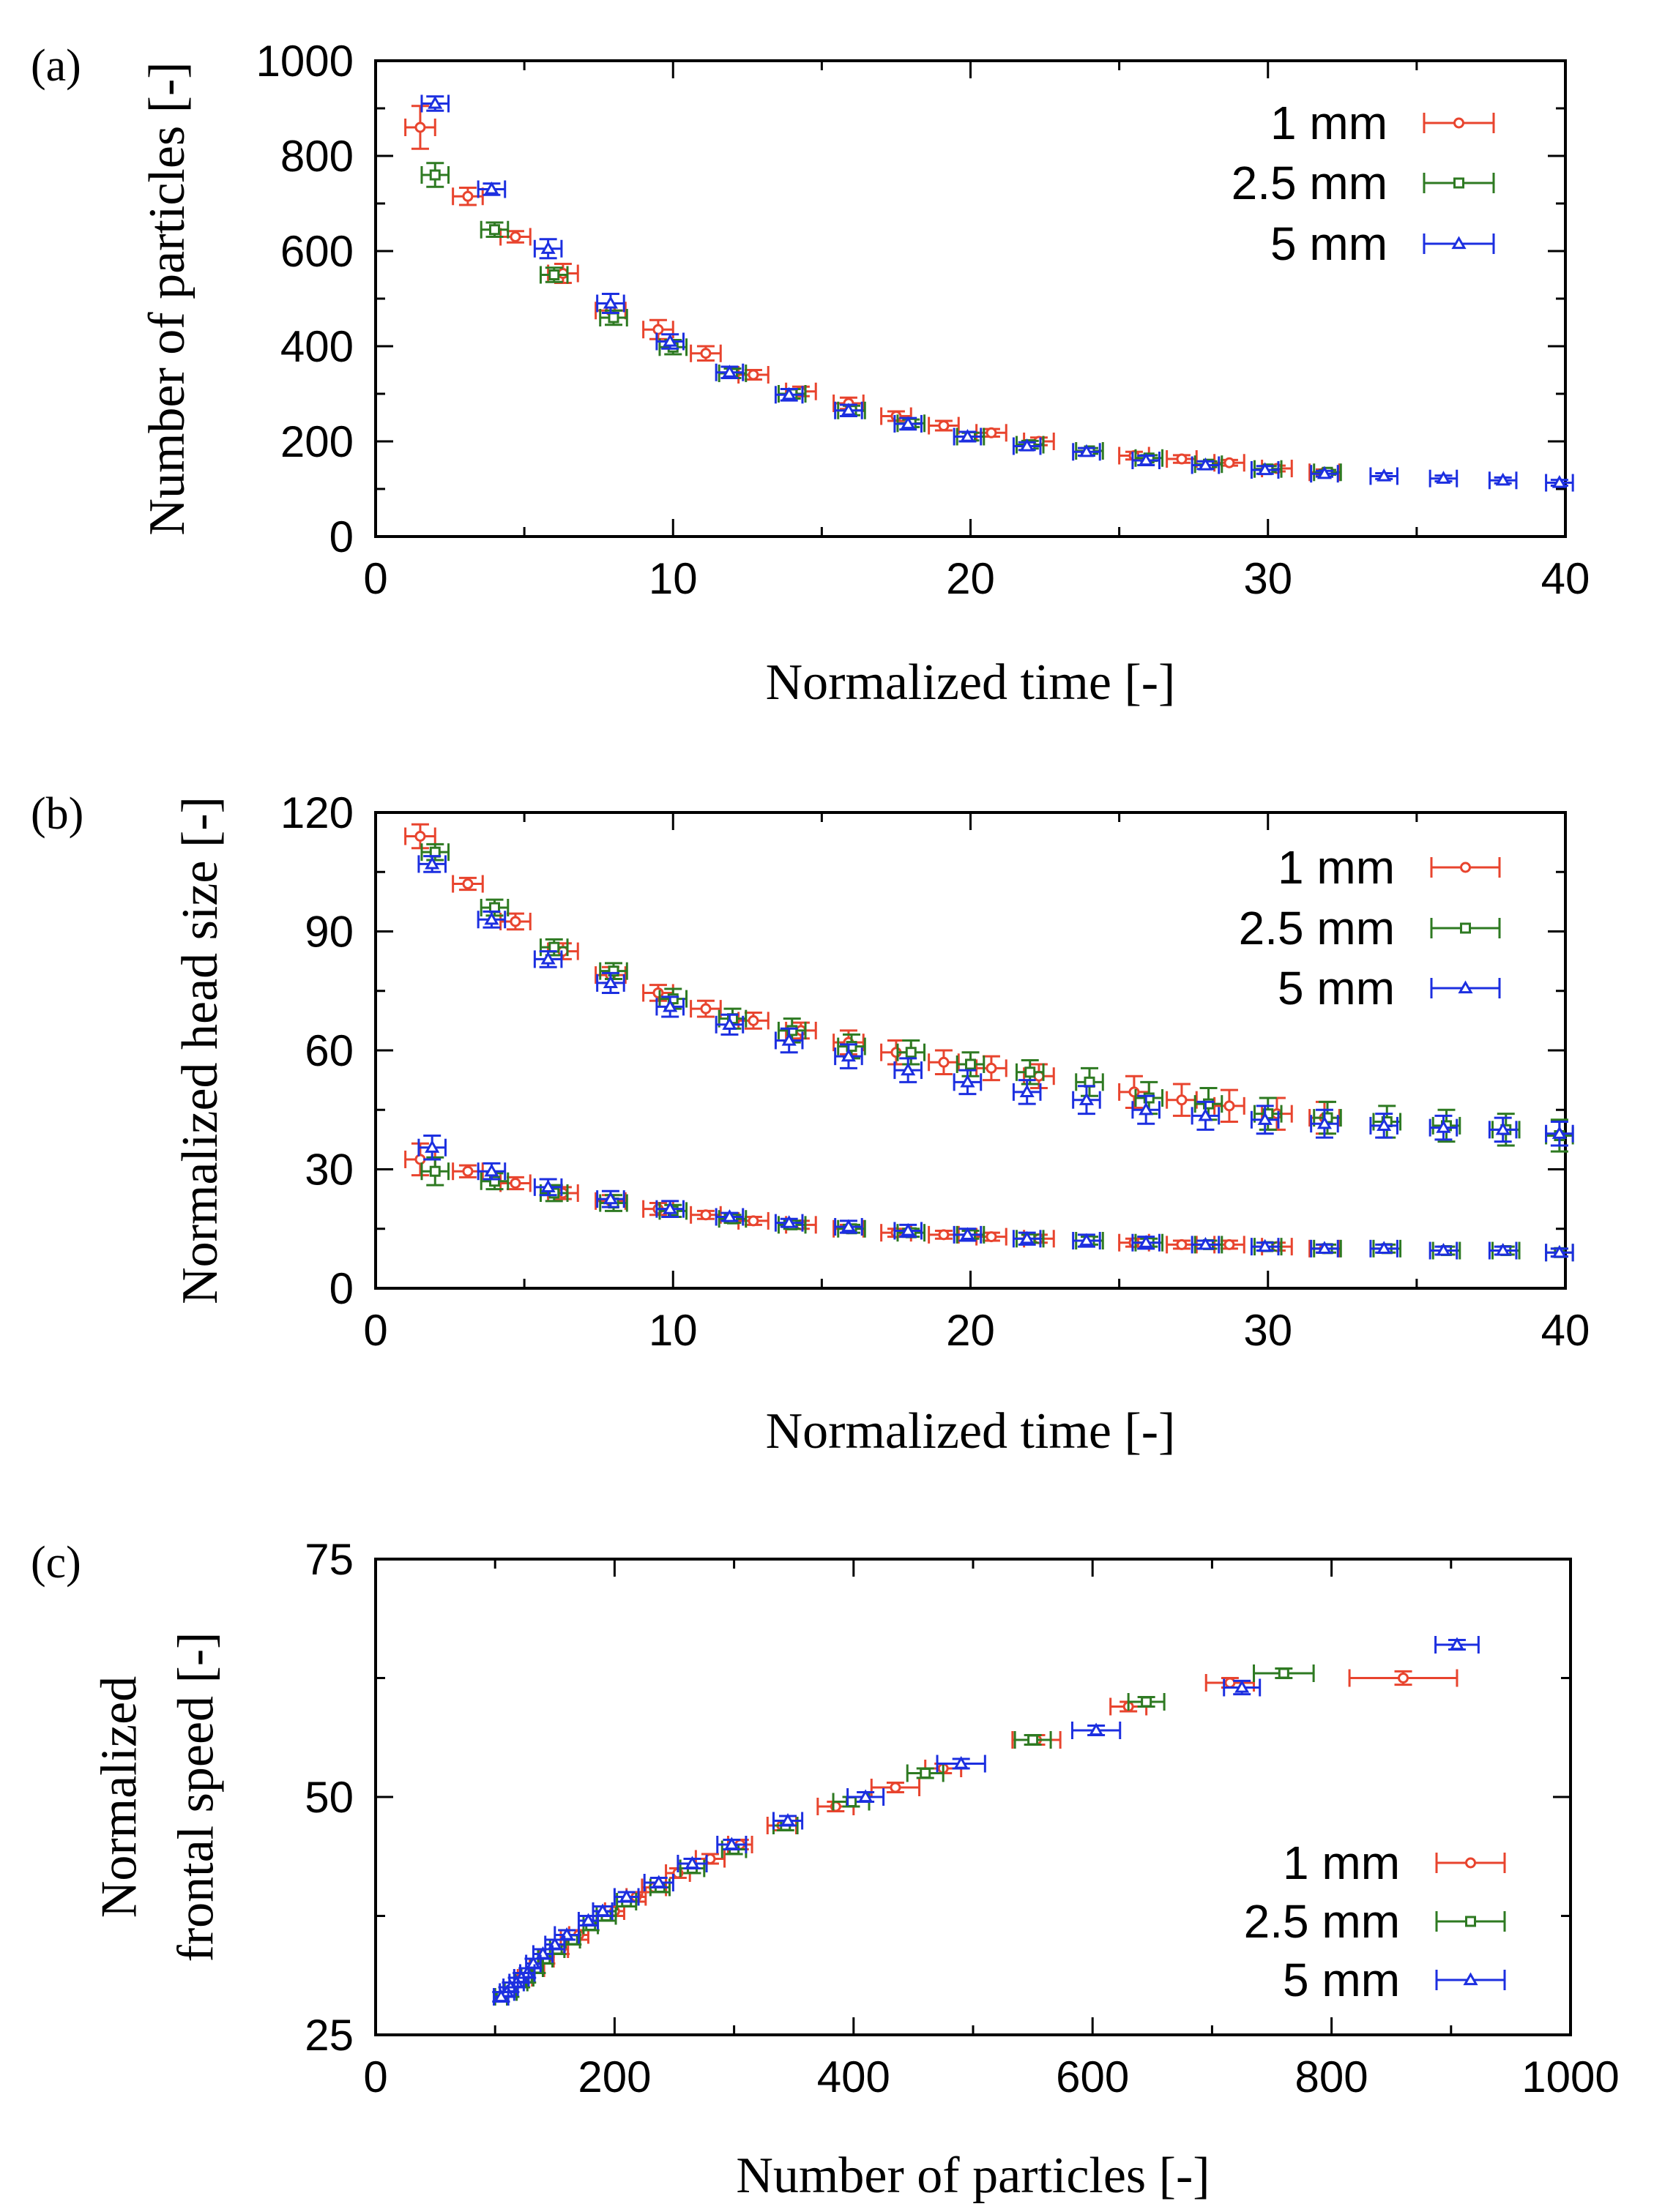  Describe the element at coordinates (973, 2176) in the screenshot. I see `x-axis-title: Number of particles [-]` at that location.